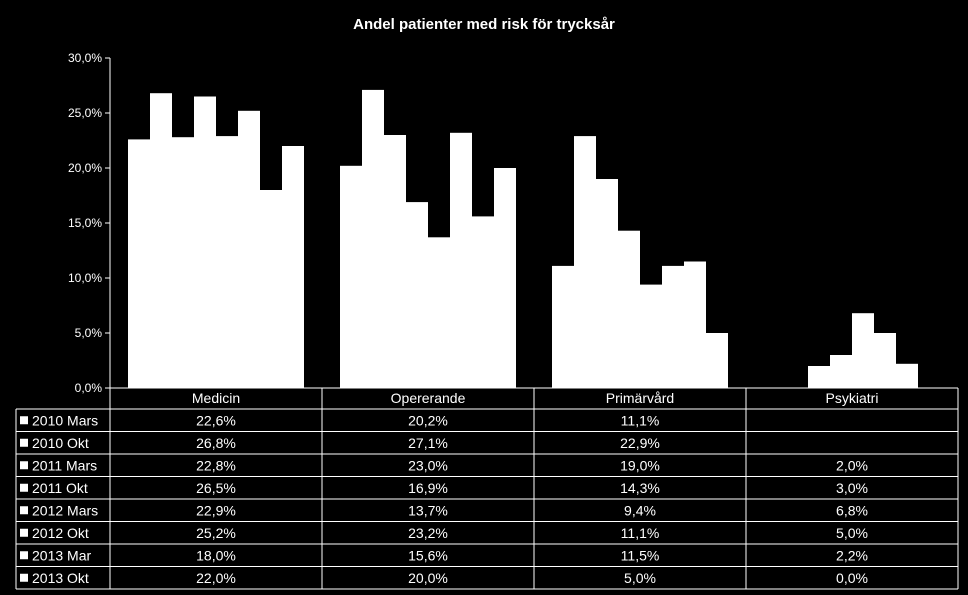  Describe the element at coordinates (428, 420) in the screenshot. I see `data-label: 20,2%` at that location.